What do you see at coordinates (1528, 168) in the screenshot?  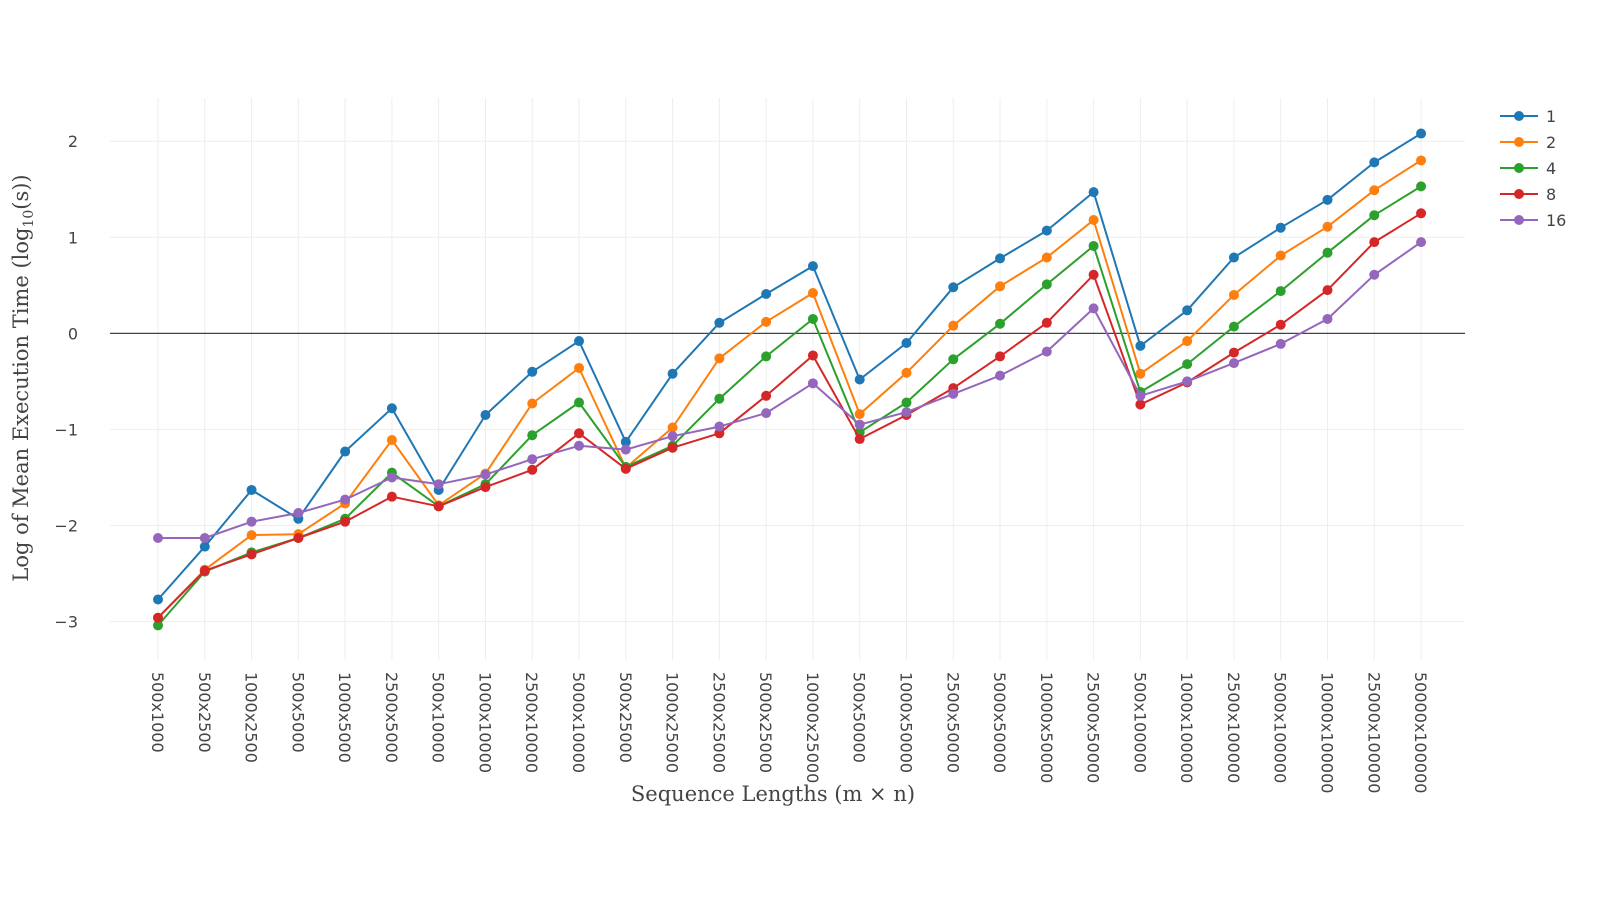 I see `legend-item-4: 4` at bounding box center [1528, 168].